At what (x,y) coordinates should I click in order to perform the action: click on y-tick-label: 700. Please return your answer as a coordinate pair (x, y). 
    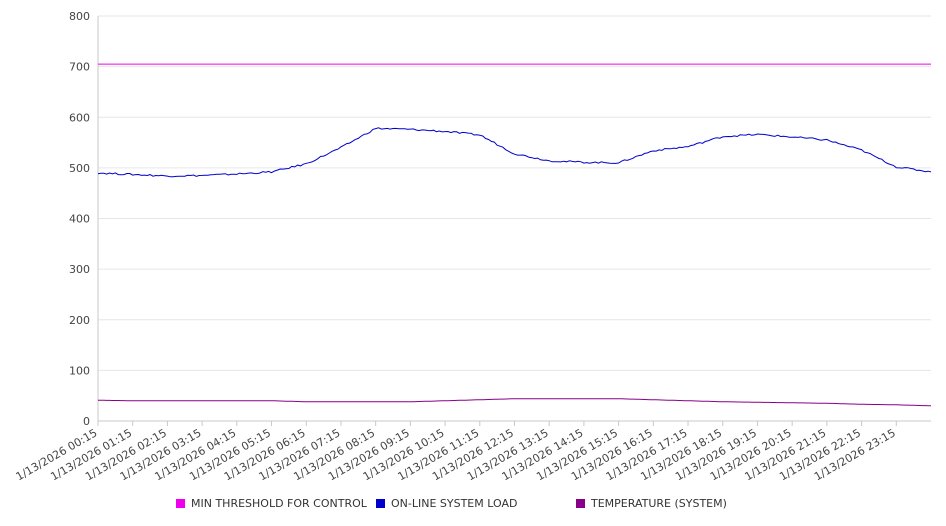
    Looking at the image, I should click on (79, 67).